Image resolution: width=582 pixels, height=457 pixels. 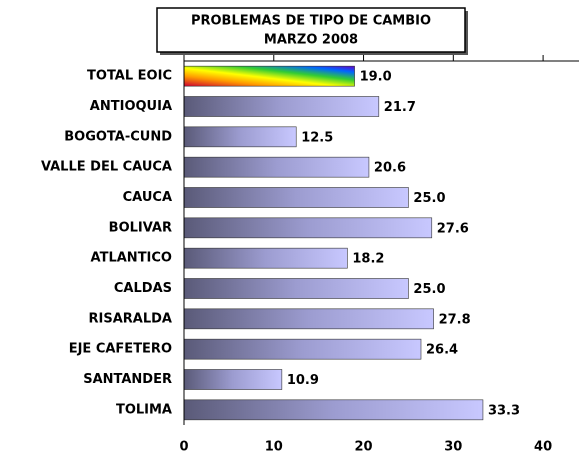 What do you see at coordinates (453, 228) in the screenshot?
I see `value-label: 27.6` at bounding box center [453, 228].